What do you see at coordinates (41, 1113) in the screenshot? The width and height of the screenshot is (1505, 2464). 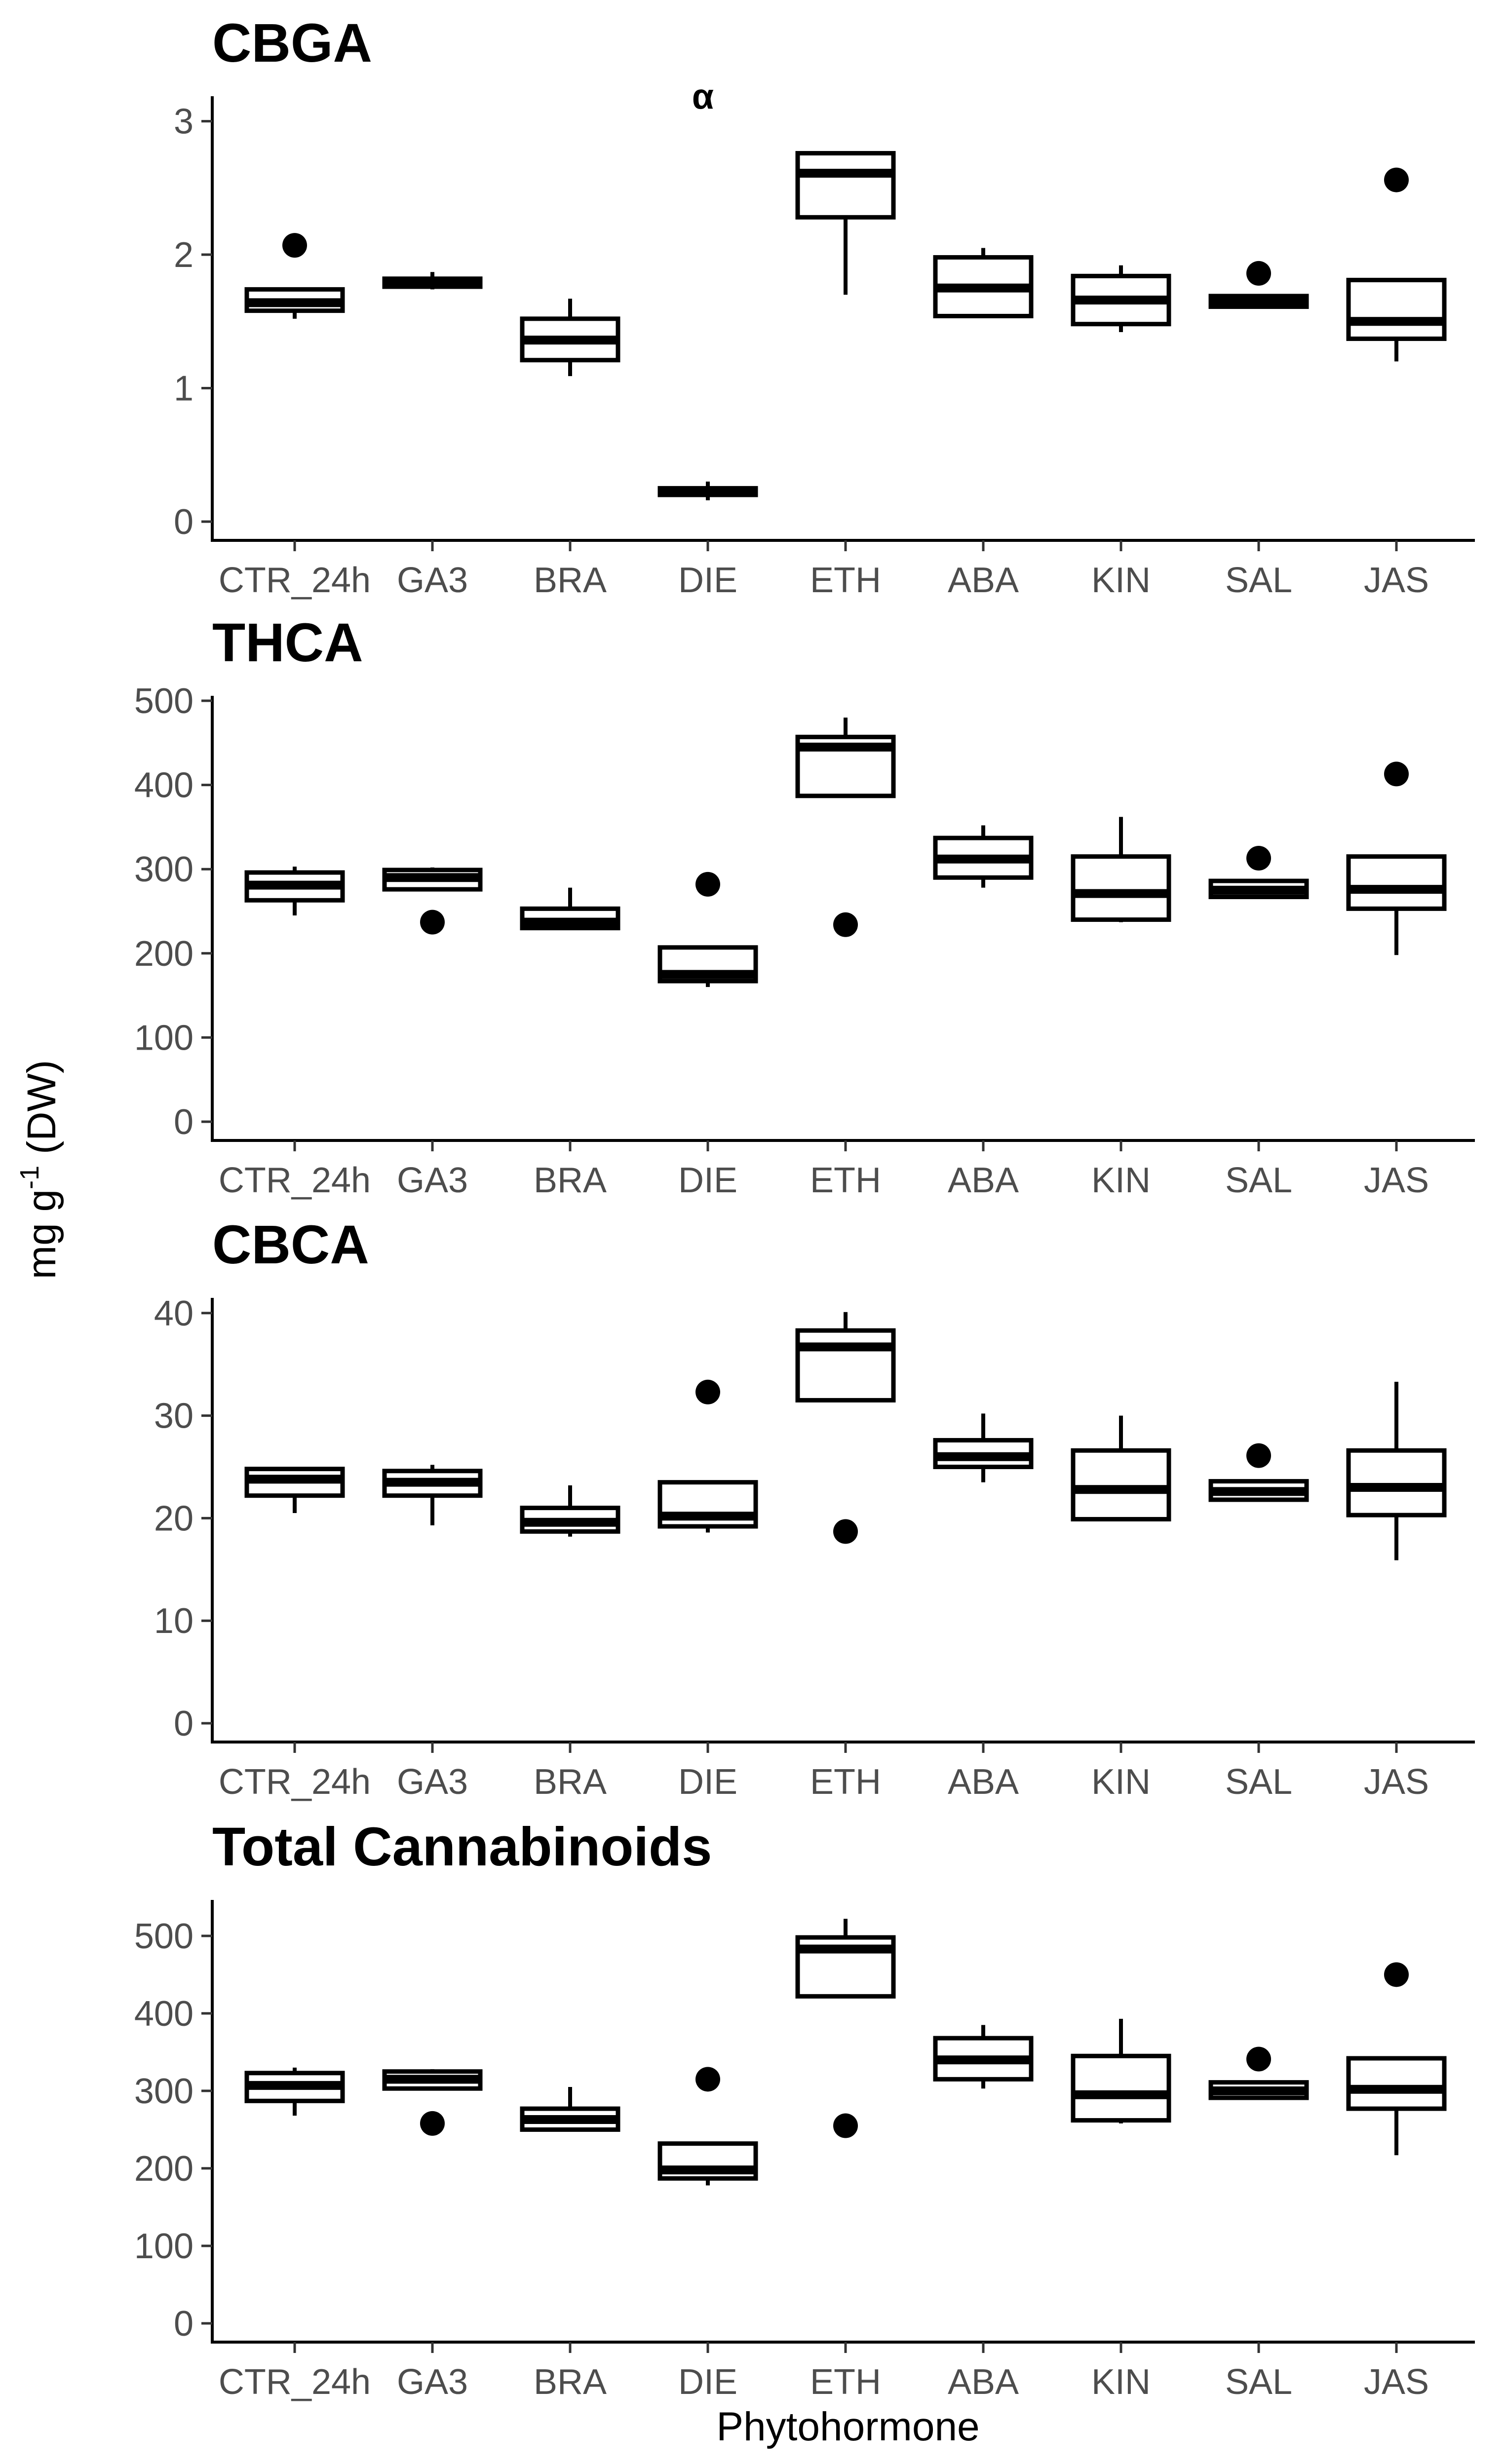 I see `y-axis-title-tail: (DW)` at bounding box center [41, 1113].